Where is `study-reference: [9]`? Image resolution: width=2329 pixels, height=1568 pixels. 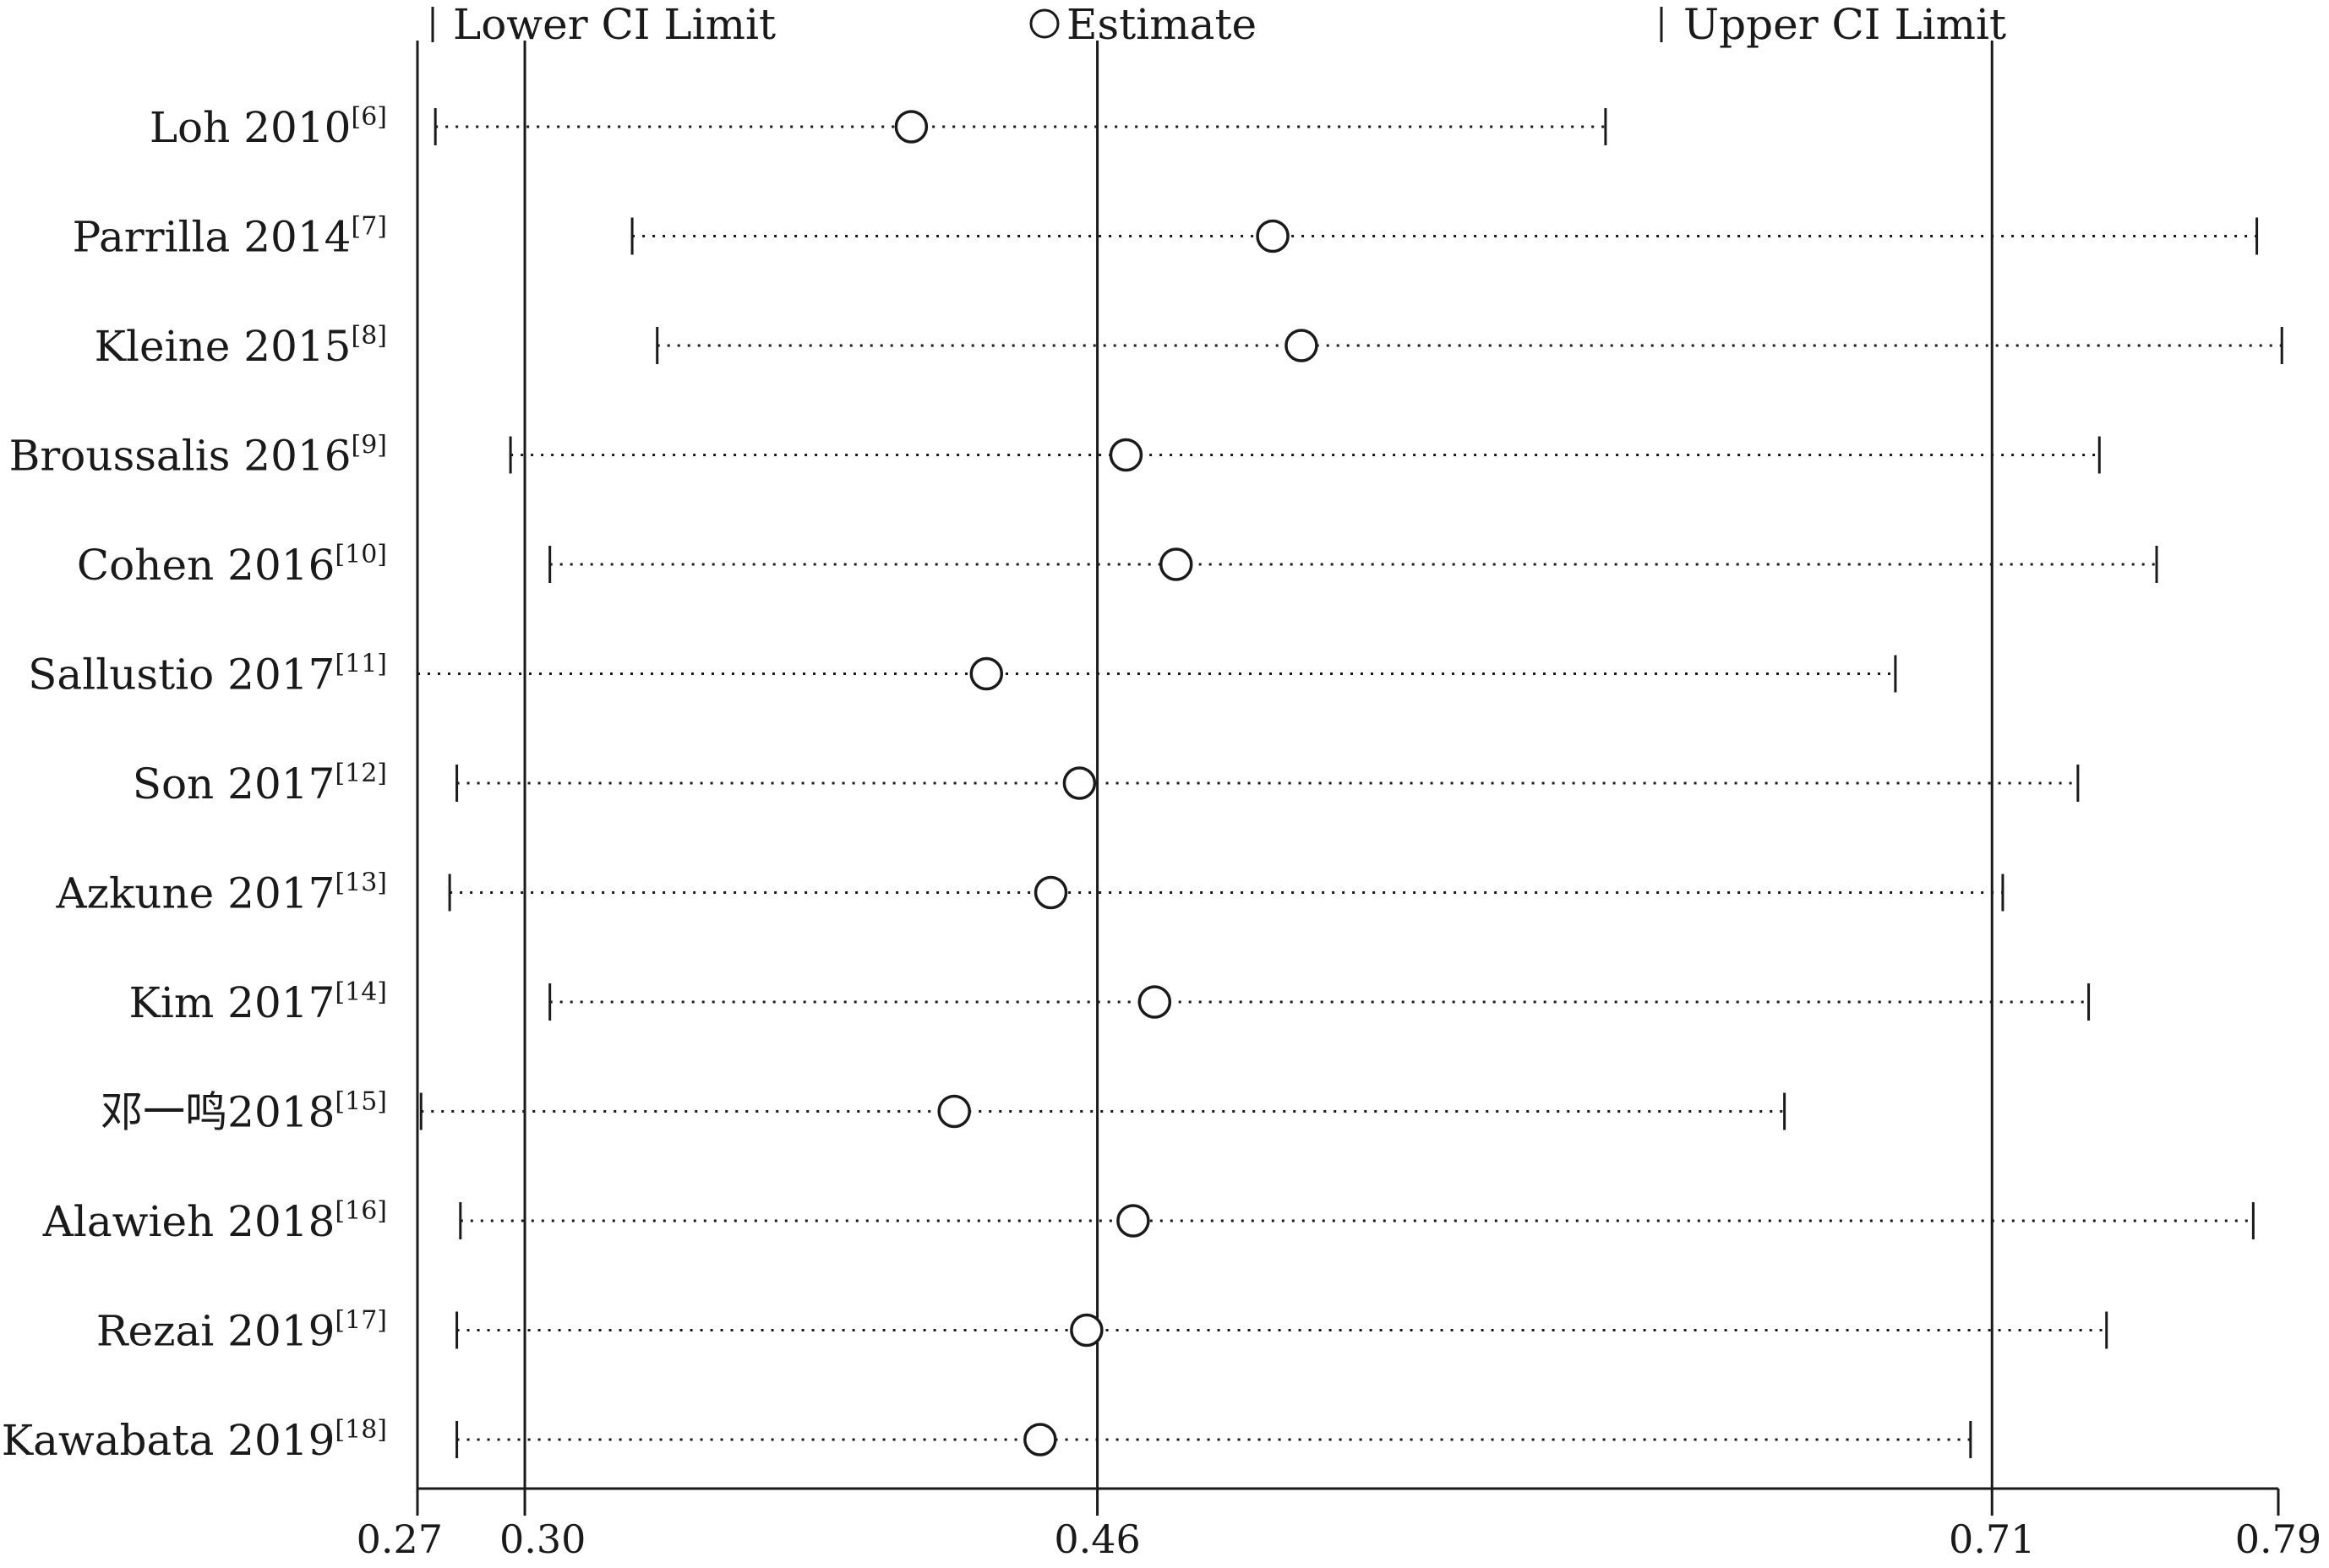
study-reference: [9] is located at coordinates (370, 446).